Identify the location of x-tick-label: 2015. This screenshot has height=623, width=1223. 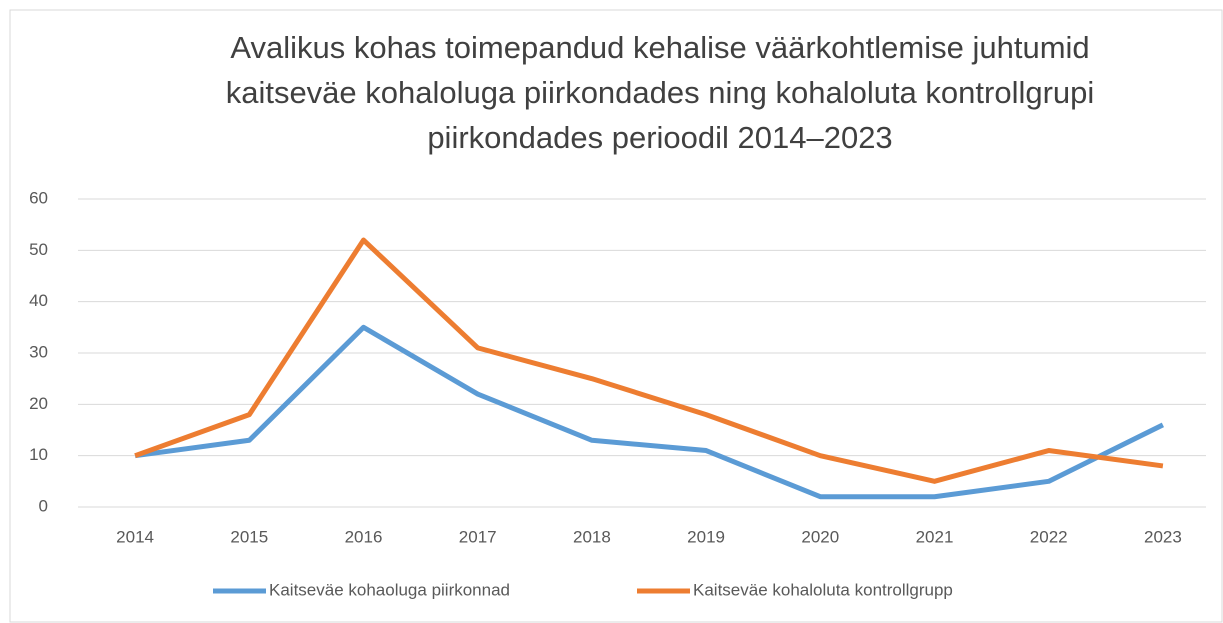
(249, 536).